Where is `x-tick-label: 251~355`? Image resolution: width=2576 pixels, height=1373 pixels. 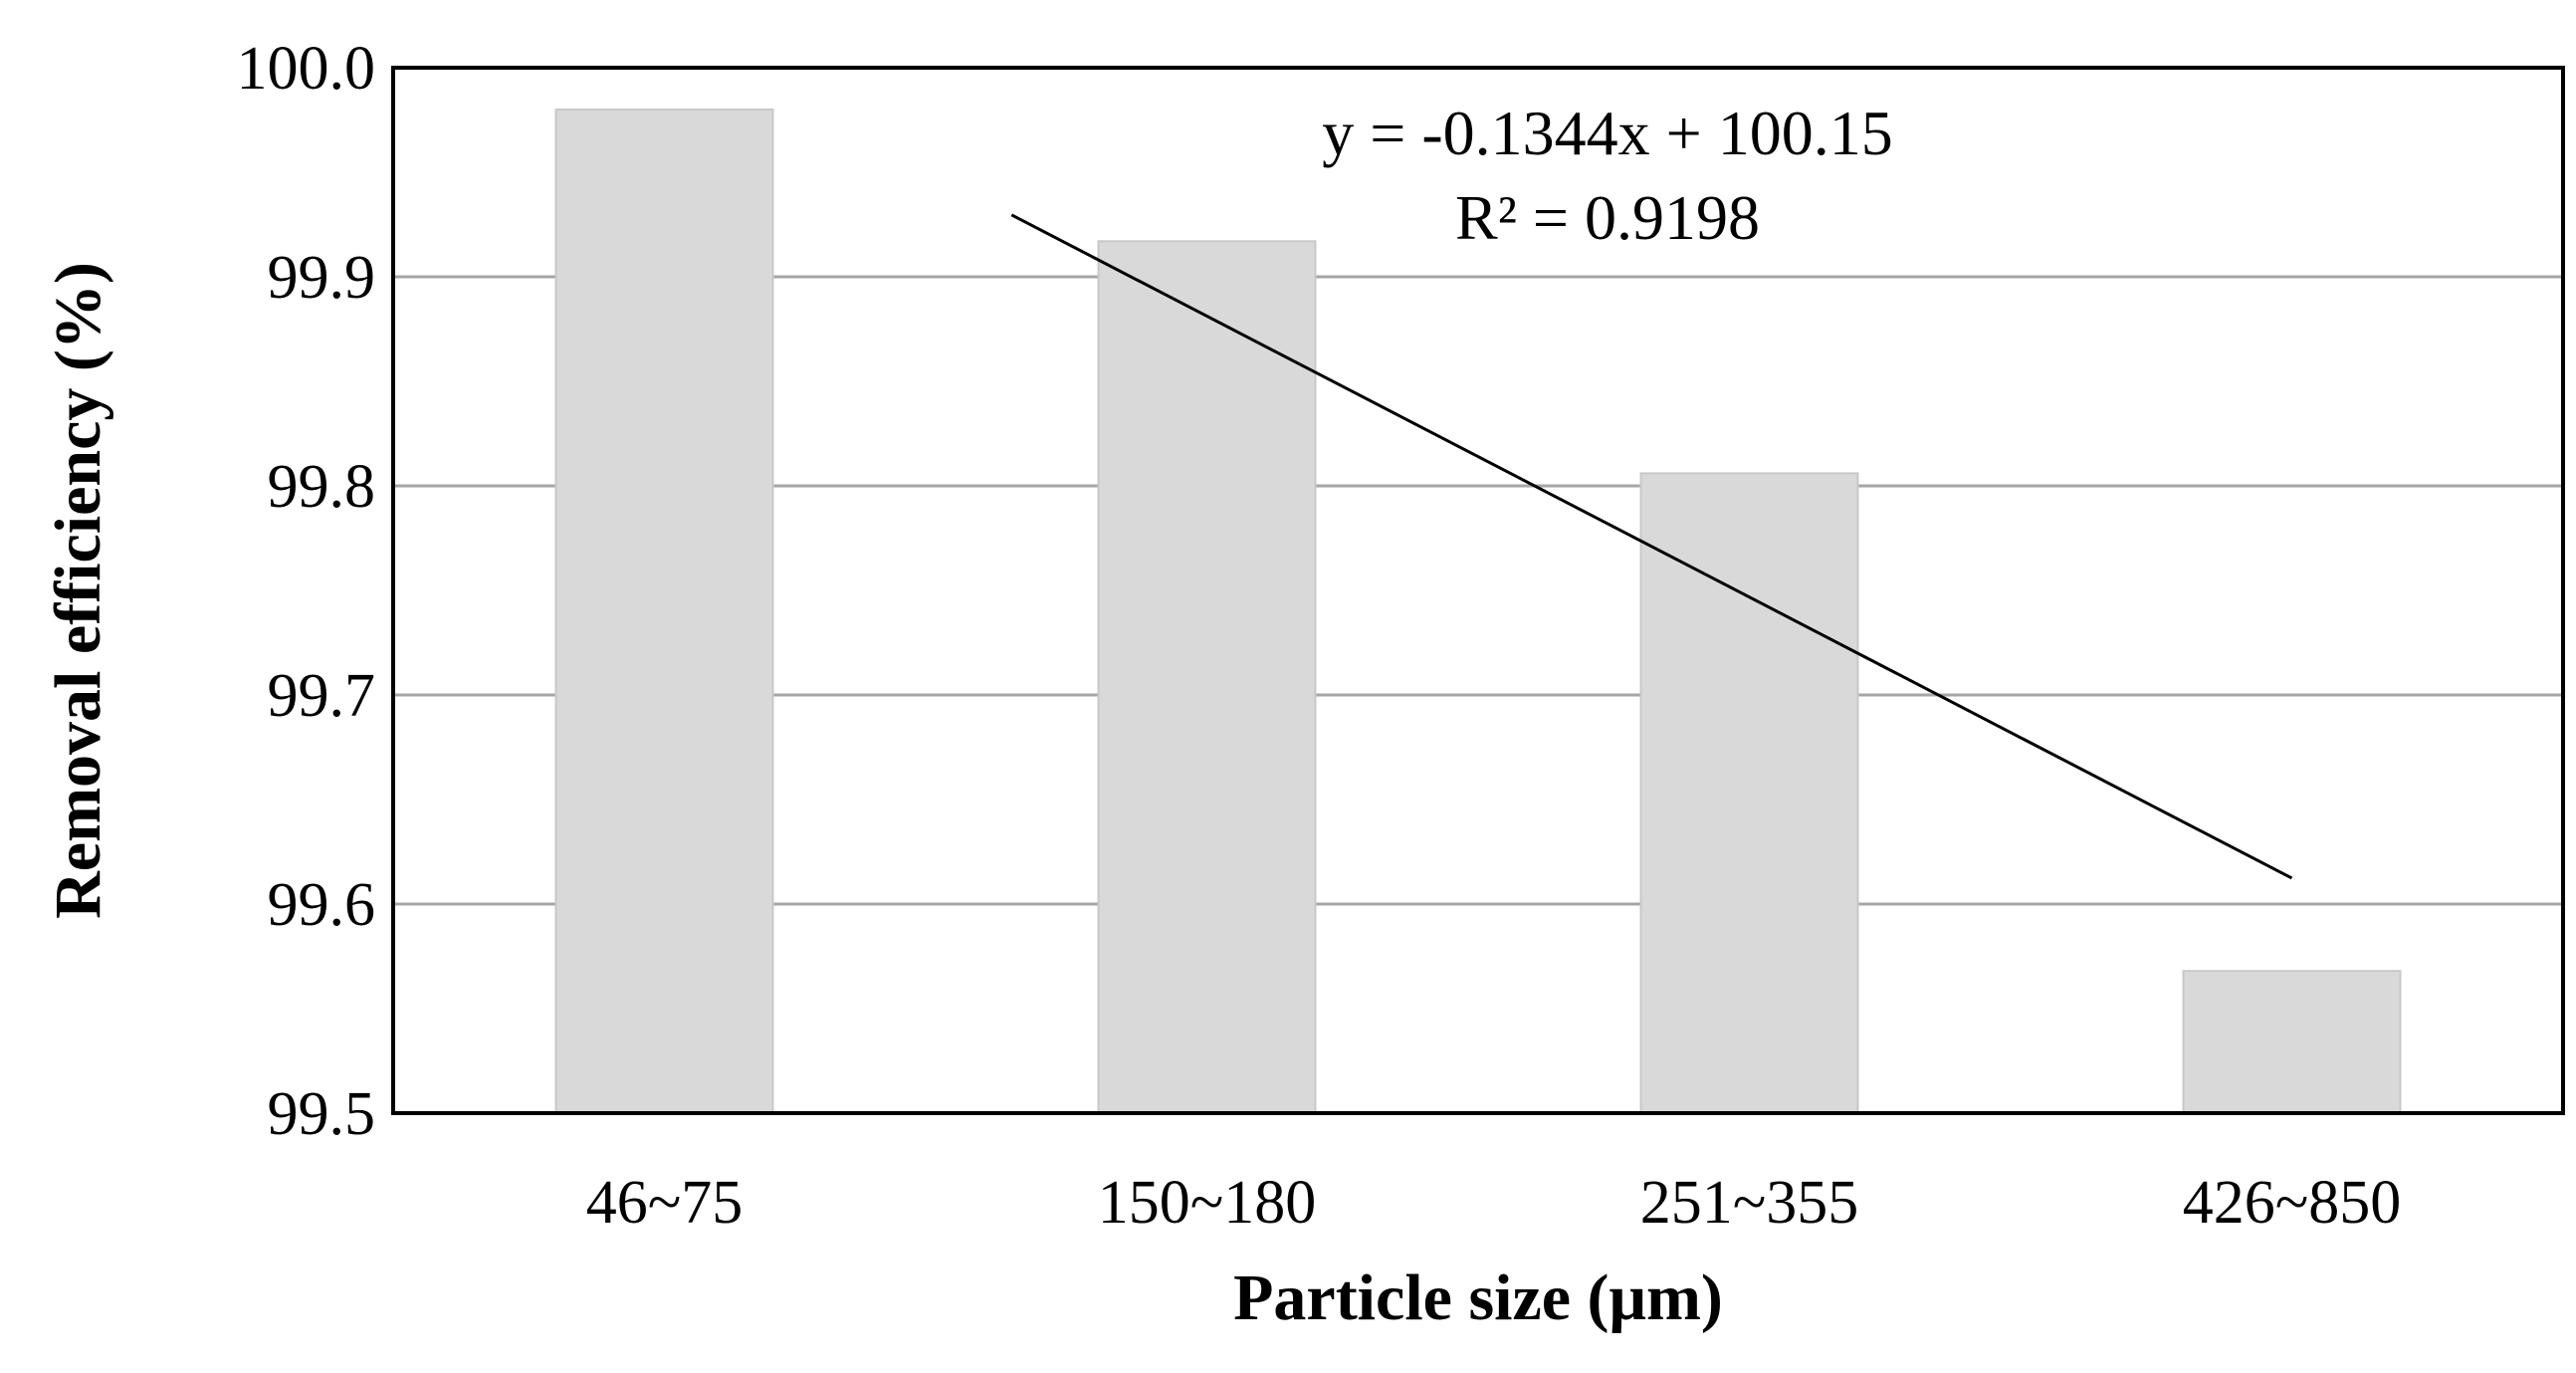
x-tick-label: 251~355 is located at coordinates (1749, 1203).